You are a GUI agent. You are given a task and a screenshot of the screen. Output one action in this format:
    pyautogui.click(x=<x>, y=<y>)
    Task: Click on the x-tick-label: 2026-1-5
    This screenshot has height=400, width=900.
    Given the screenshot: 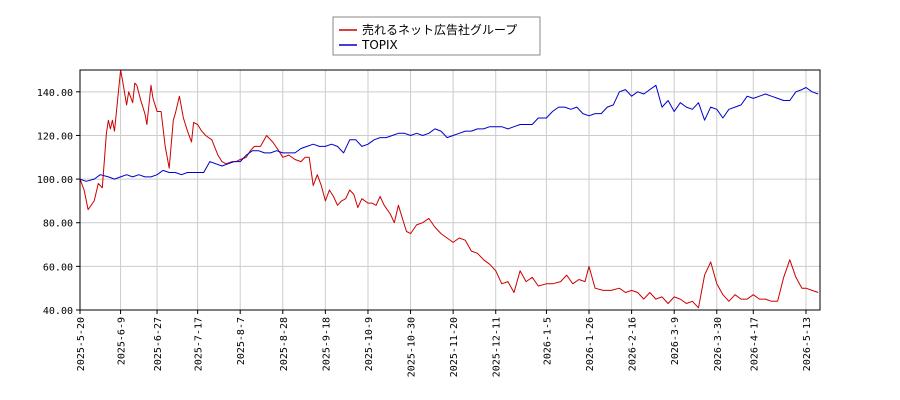 What is the action you would take?
    pyautogui.click(x=547, y=341)
    